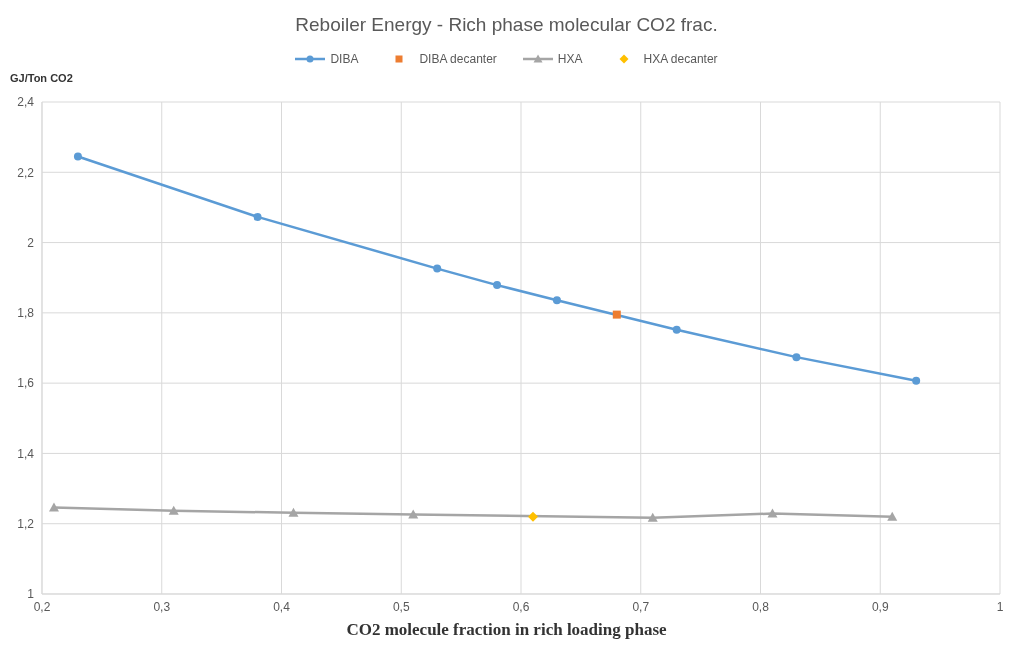 The width and height of the screenshot is (1013, 648). I want to click on y-tick-label: 2,2, so click(26, 172).